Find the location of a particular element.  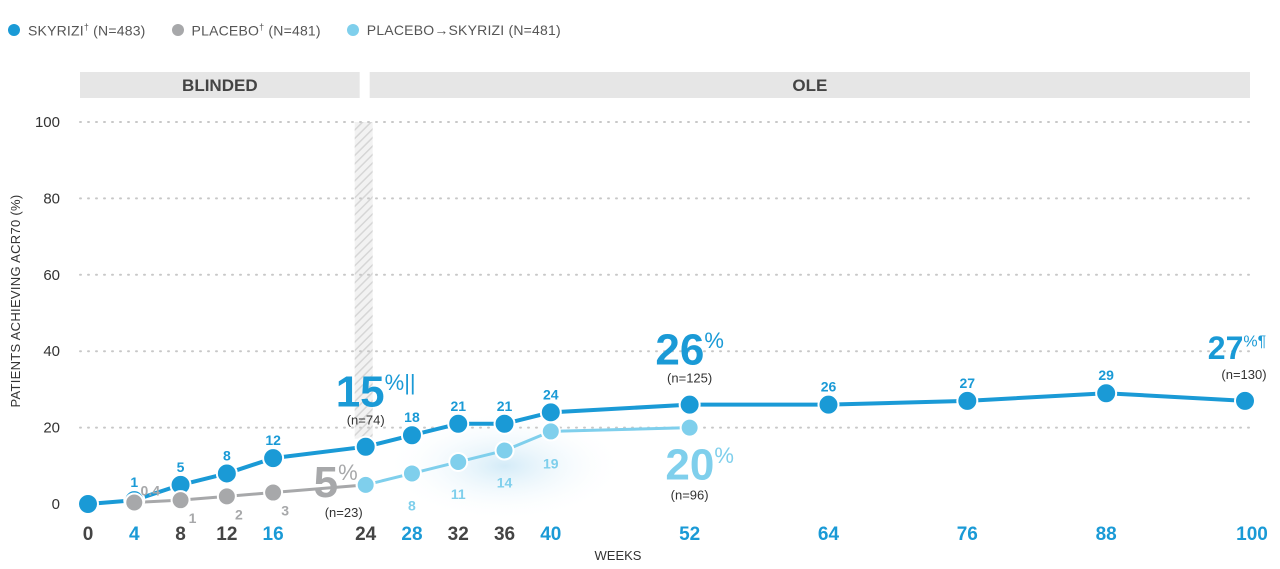

point-skyrizi-wk12 is located at coordinates (226, 473).